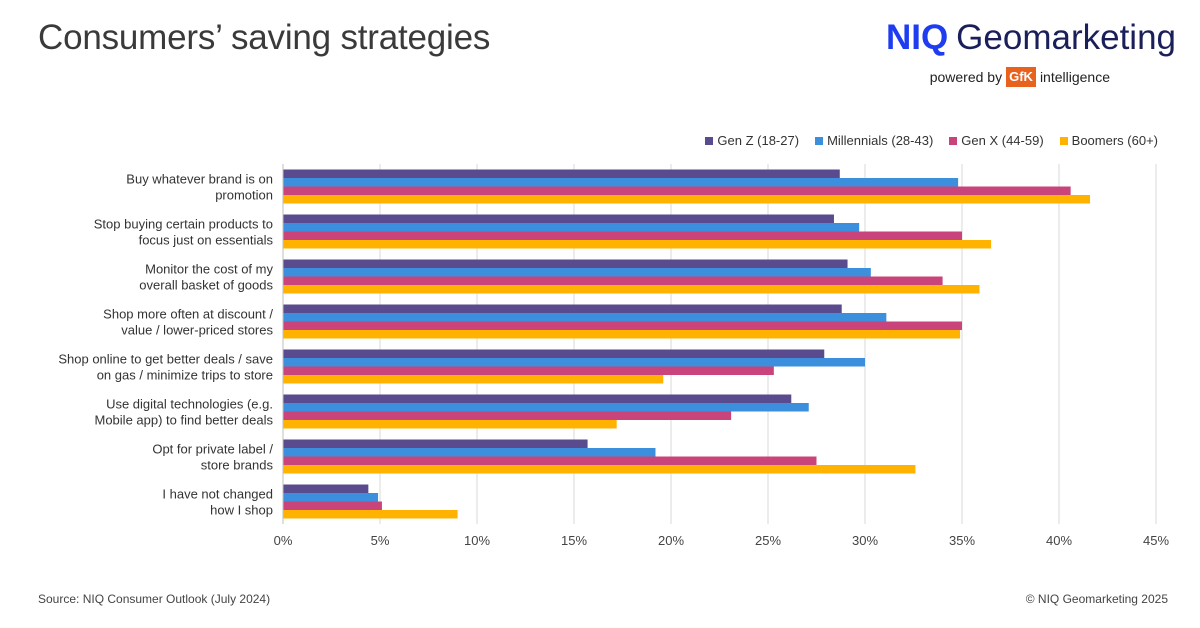 The image size is (1200, 628). Describe the element at coordinates (380, 540) in the screenshot. I see `x-tick-label: 5%` at that location.